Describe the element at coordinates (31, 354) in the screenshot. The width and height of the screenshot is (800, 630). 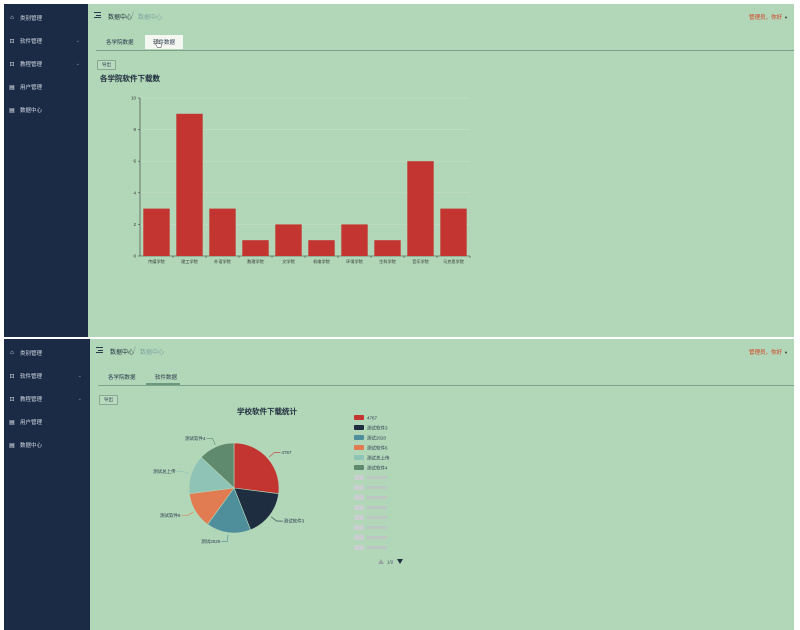
I see `sidebar-item-label: 类别管理` at that location.